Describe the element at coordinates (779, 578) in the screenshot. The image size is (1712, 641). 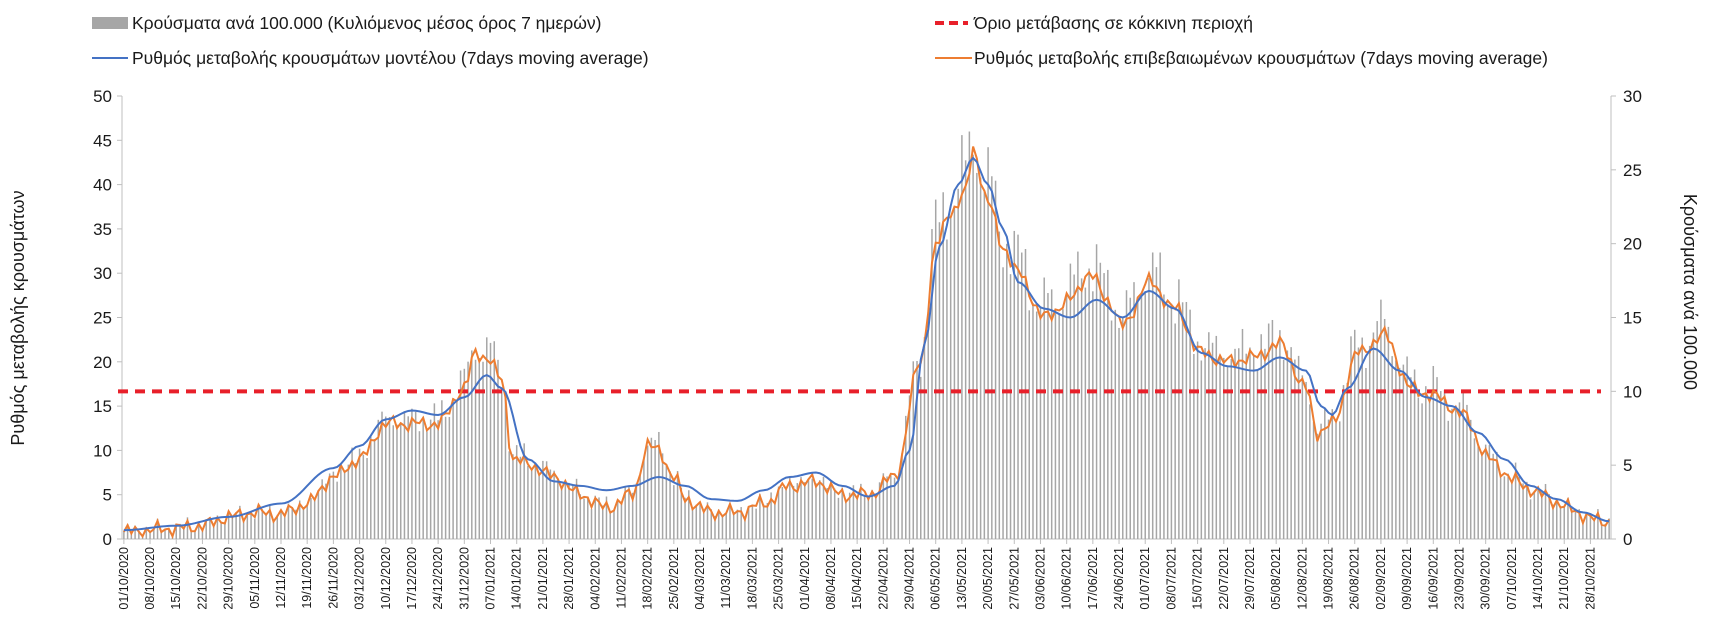
I see `x-tick-label: 25/03/2021` at that location.